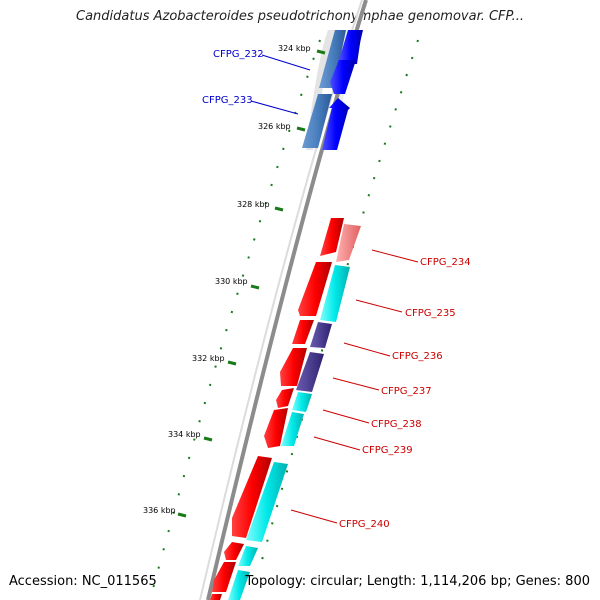 This screenshot has width=600, height=600. I want to click on gene-label-240: CFPG_240, so click(364, 524).